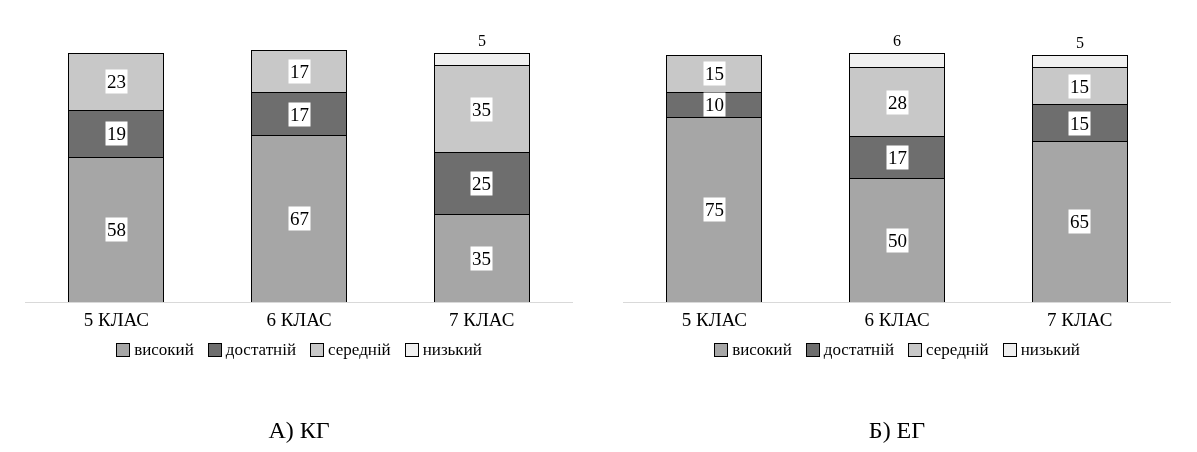 This screenshot has width=1197, height=452. What do you see at coordinates (116, 229) in the screenshot?
I see `data-label: 58` at bounding box center [116, 229].